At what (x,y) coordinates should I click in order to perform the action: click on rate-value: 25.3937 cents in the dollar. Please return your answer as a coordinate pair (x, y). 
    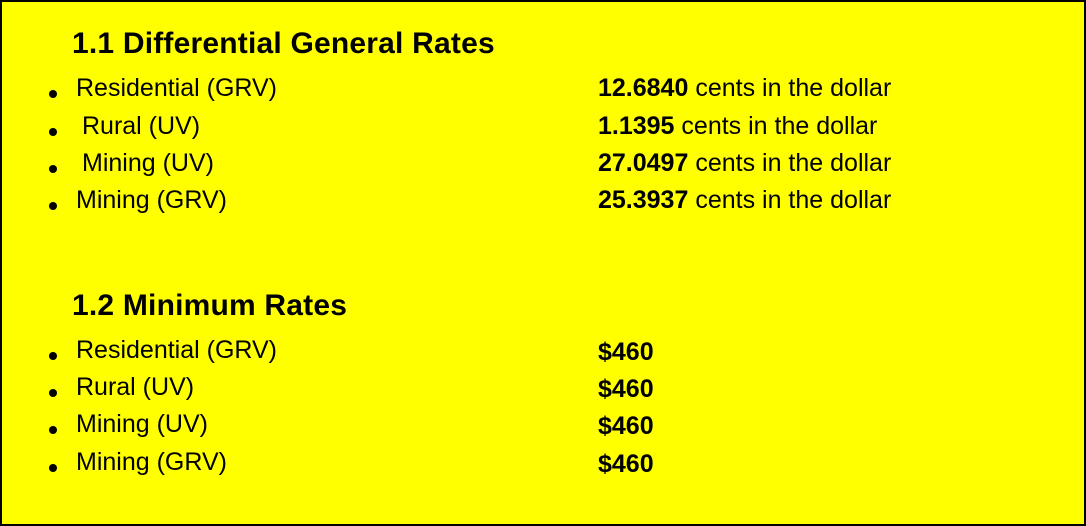
    Looking at the image, I should click on (744, 200).